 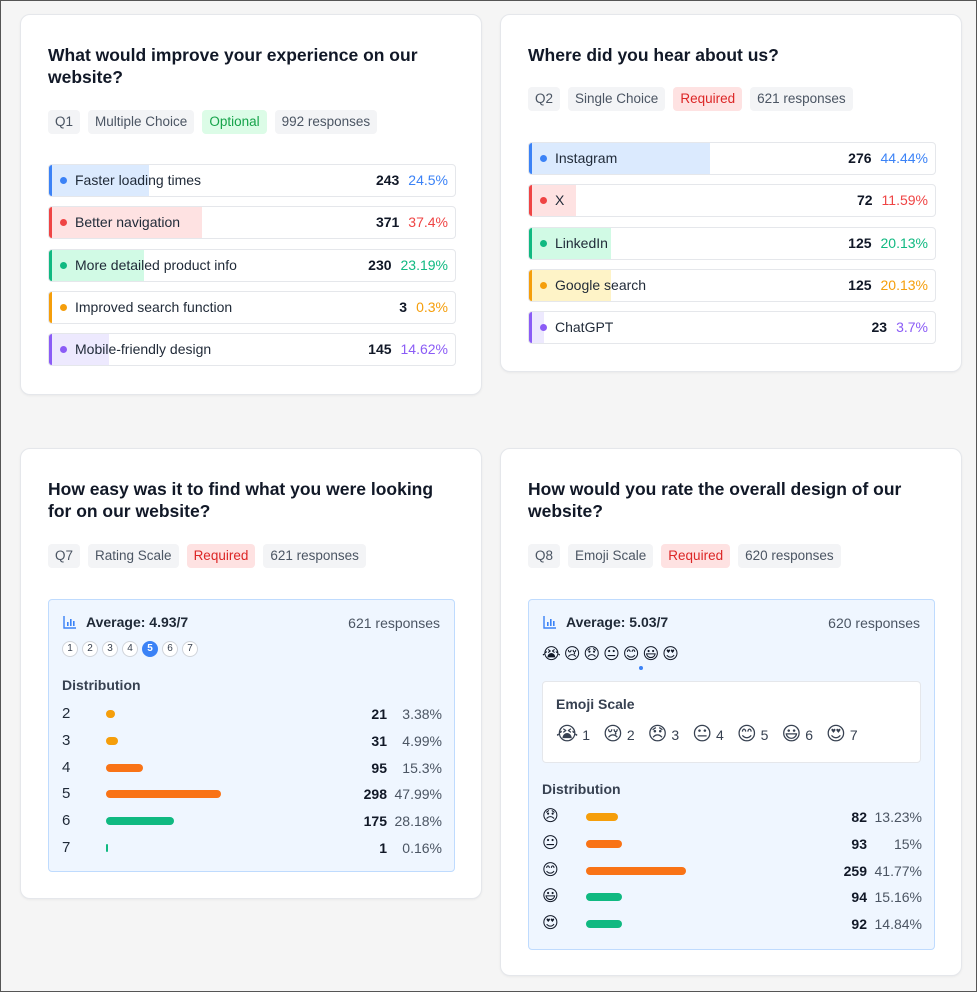 What do you see at coordinates (690, 99) in the screenshot?
I see `question-tags: Q2 Single Choice Required 621 responses` at bounding box center [690, 99].